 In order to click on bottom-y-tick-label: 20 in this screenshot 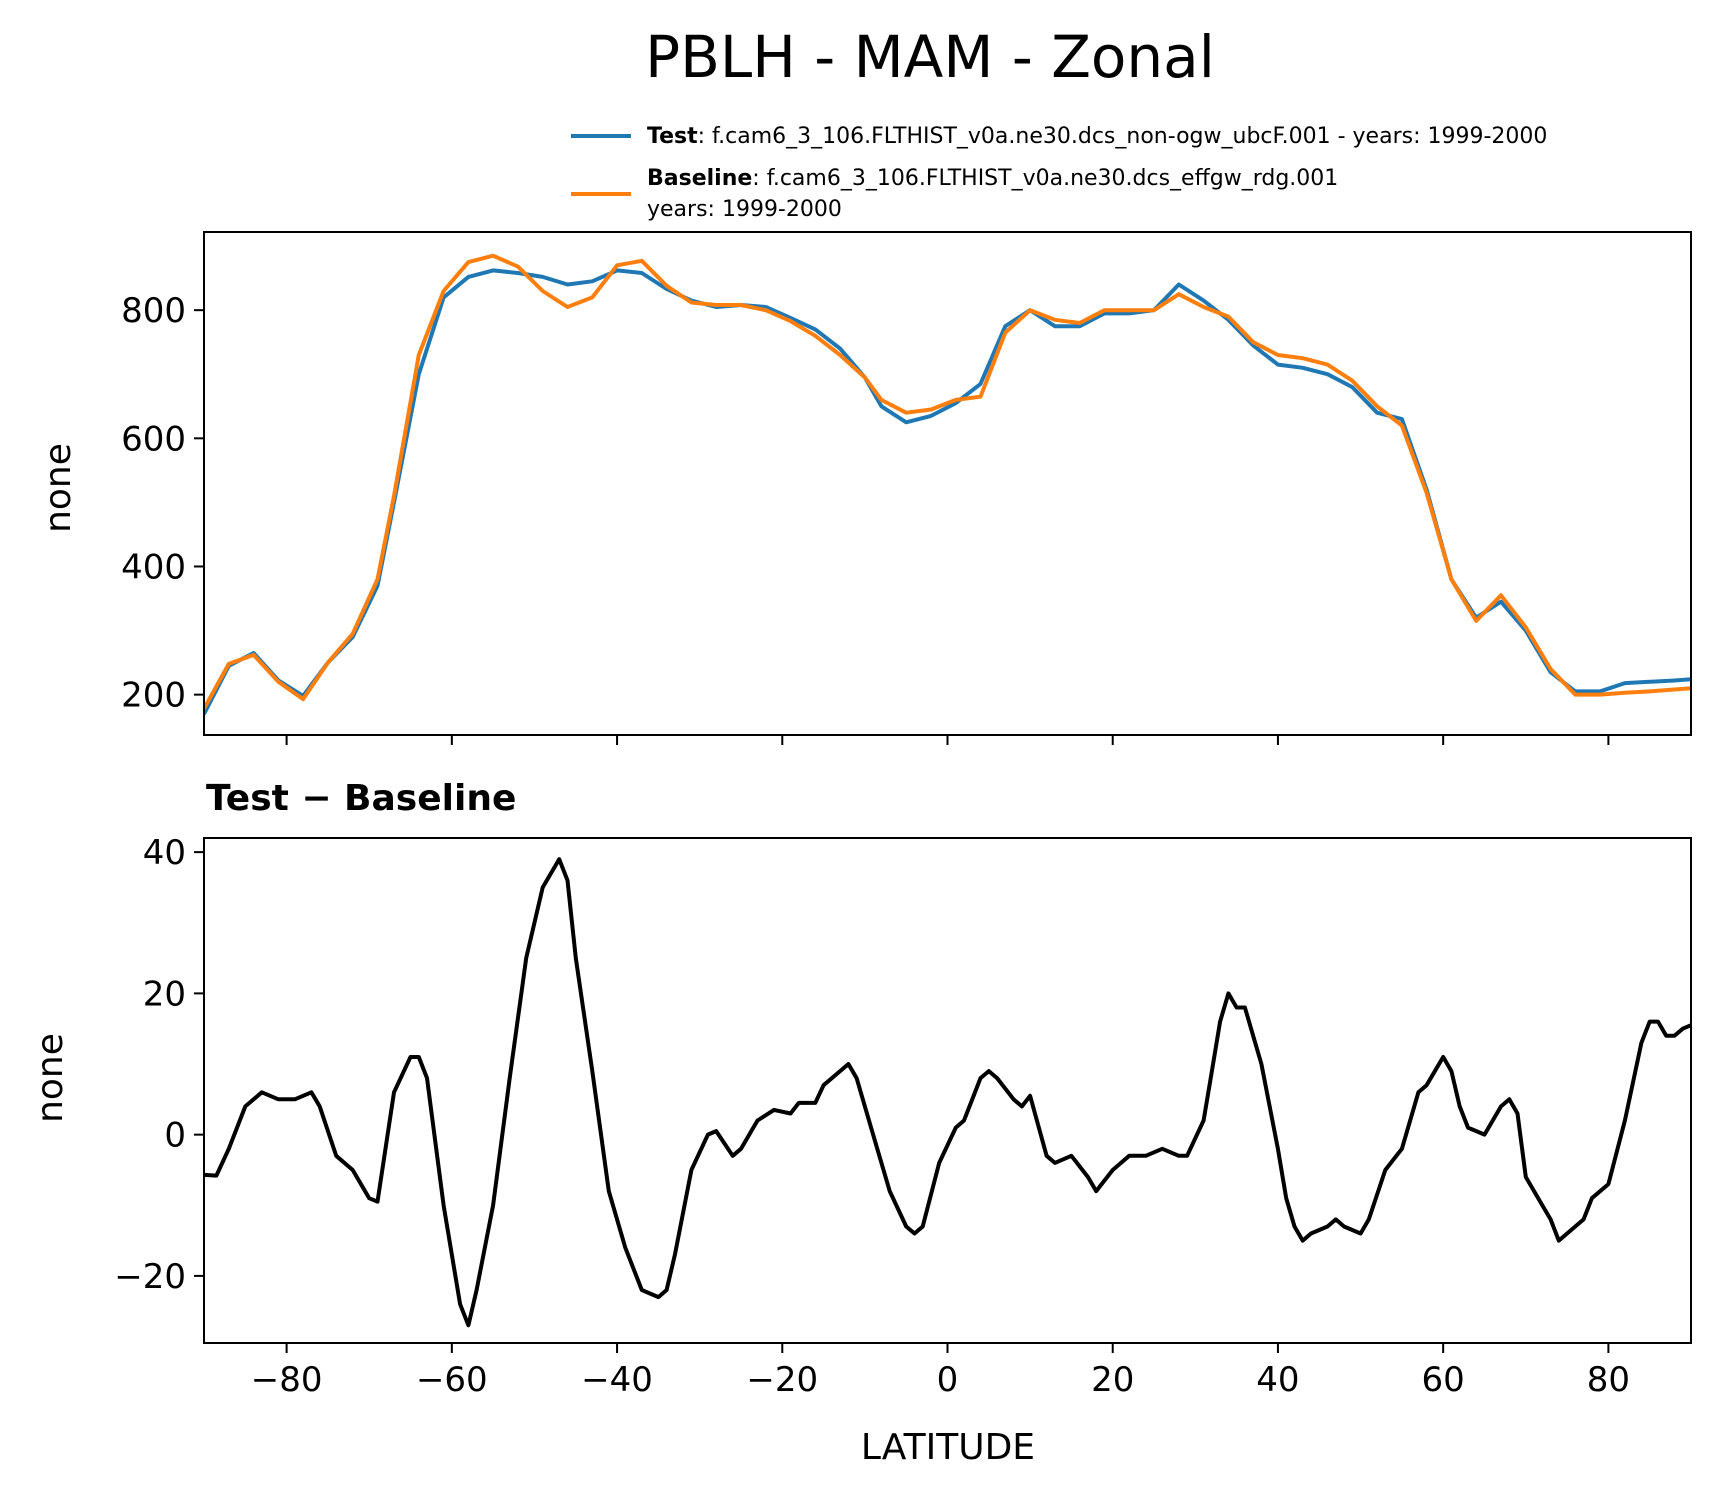, I will do `click(164, 994)`.